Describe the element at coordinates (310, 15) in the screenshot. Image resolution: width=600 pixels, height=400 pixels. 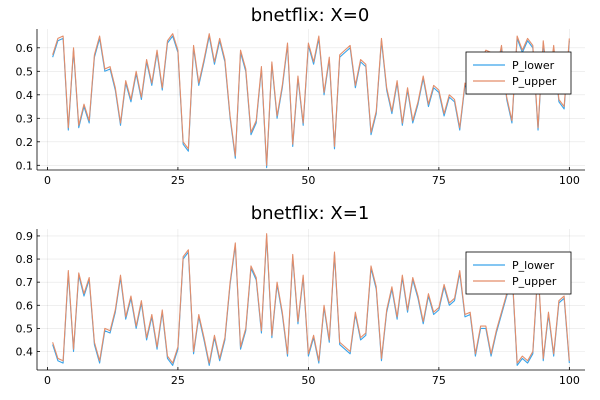
I see `subplot-x0-title: bnetflix: X=0` at that location.